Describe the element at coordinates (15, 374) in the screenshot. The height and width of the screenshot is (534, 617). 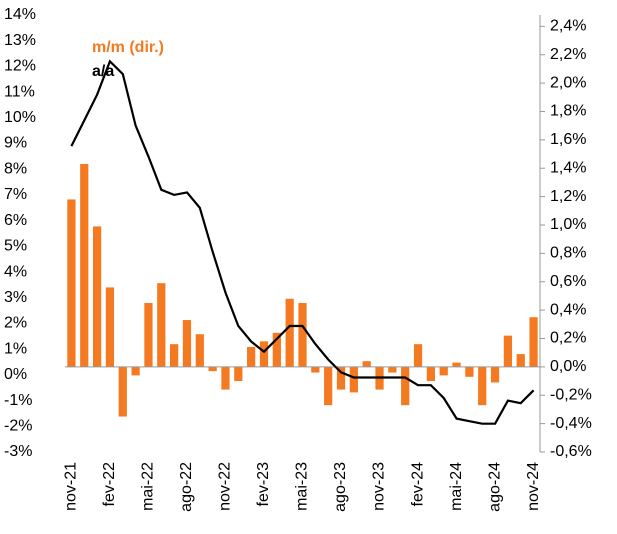
I see `y-tick-label: 0%` at that location.